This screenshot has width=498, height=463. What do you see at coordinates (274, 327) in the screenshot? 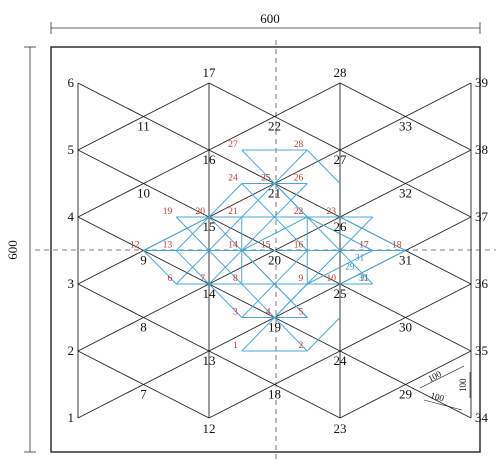
I see `node-label-19: 19` at bounding box center [274, 327].